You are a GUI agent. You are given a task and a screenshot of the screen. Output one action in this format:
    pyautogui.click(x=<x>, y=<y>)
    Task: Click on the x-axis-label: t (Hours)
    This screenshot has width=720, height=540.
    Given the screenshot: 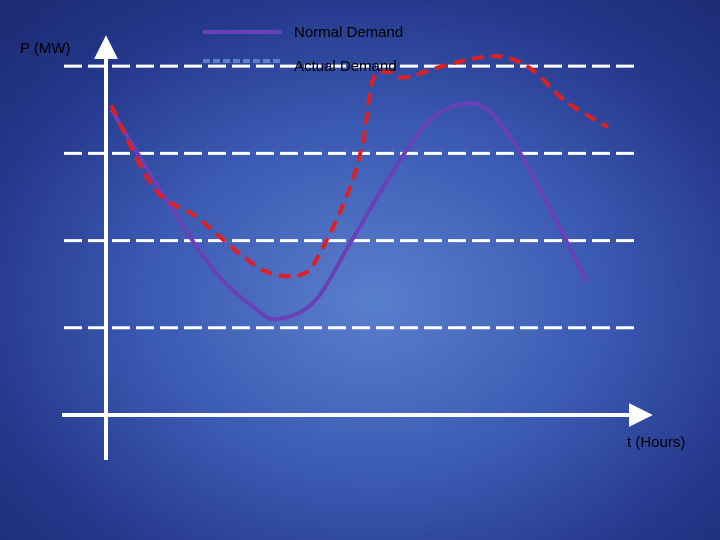 What is the action you would take?
    pyautogui.click(x=656, y=442)
    